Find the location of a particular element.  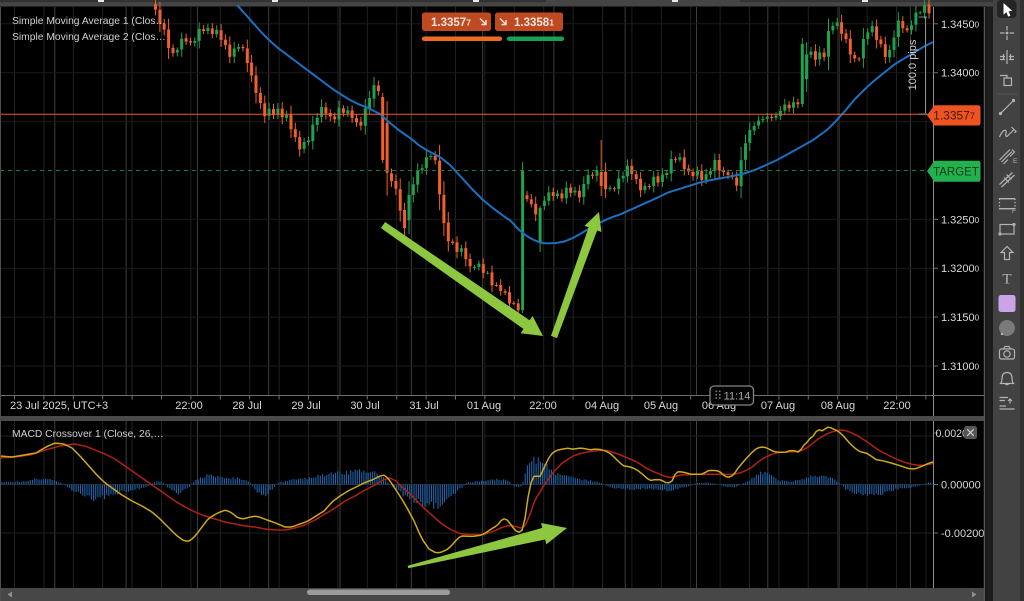

svg-text: 07 Aug is located at coordinates (778, 406).